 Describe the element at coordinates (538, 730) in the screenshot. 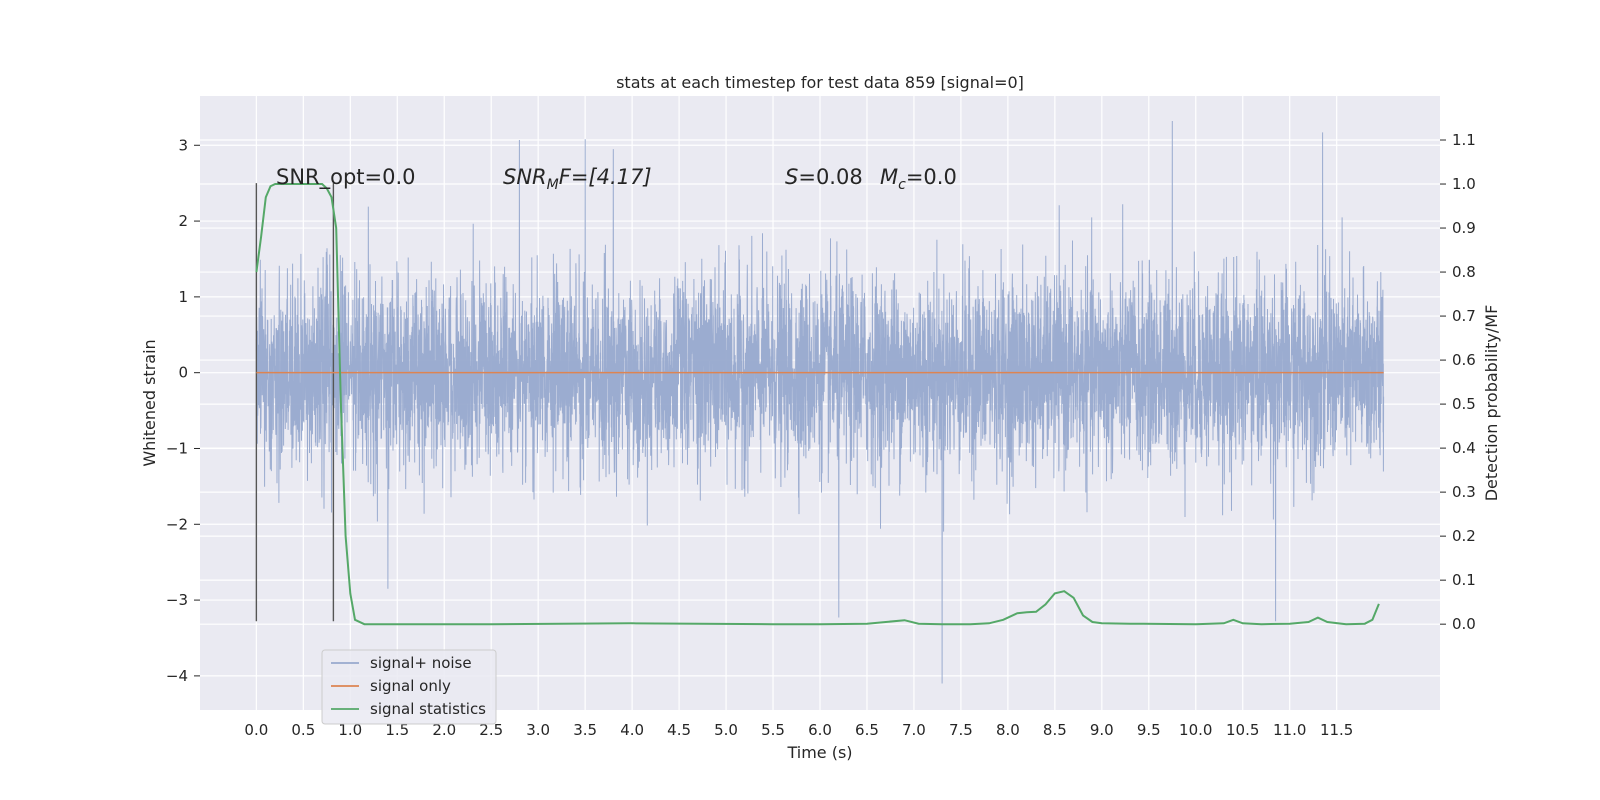

I see `x-tick-label: 3.0` at that location.